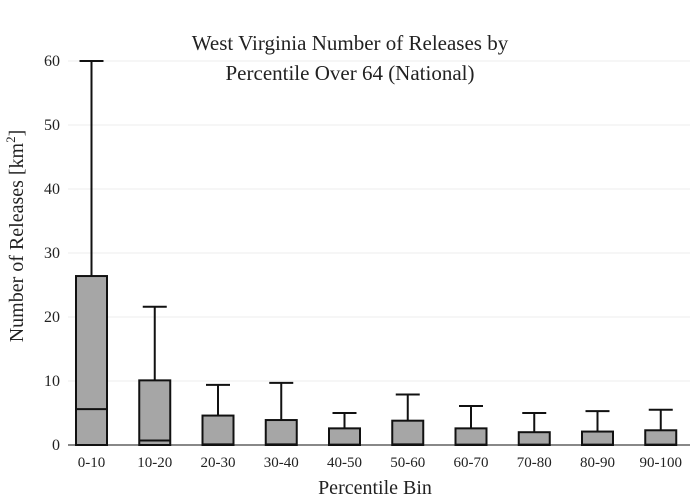  What do you see at coordinates (10, 139) in the screenshot?
I see `y-axis-label-superscript: 2` at bounding box center [10, 139].